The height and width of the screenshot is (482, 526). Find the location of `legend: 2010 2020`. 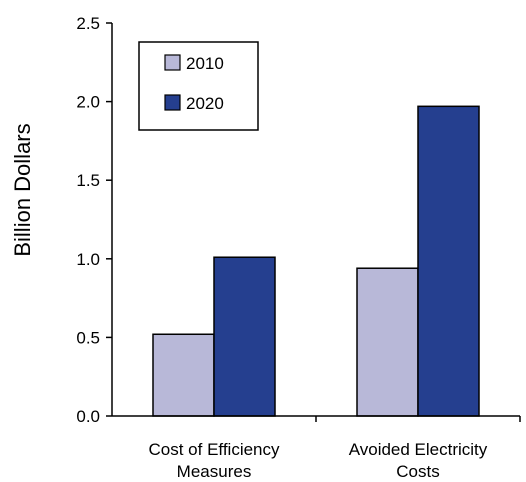

legend: 2010 2020 is located at coordinates (198, 86).